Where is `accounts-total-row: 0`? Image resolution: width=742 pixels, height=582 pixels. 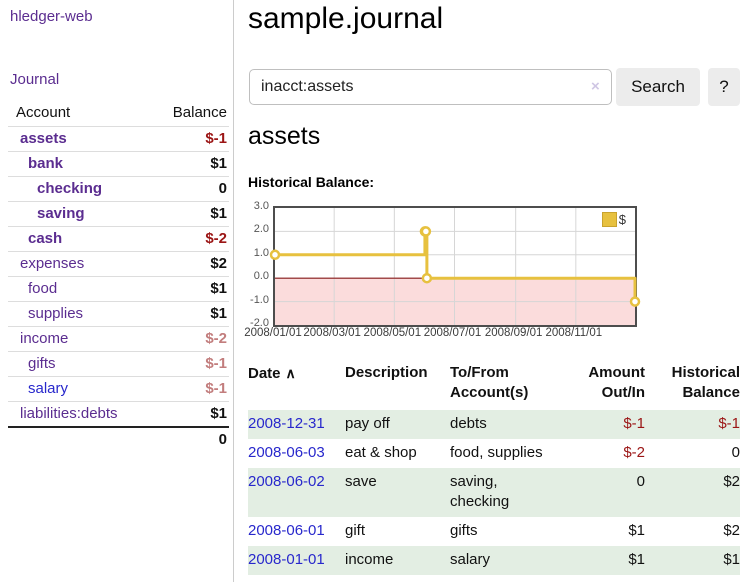 accounts-total-row: 0 is located at coordinates (118, 439).